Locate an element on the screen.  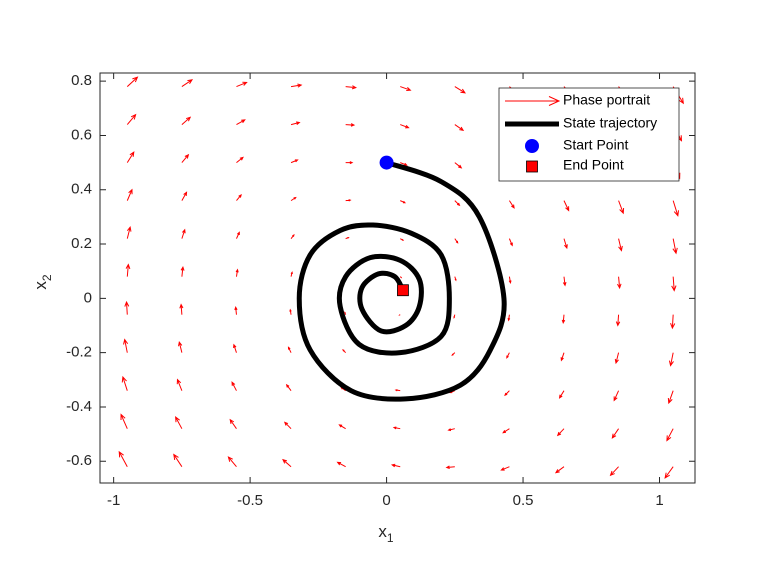
x-tick-label: 1 is located at coordinates (659, 500).